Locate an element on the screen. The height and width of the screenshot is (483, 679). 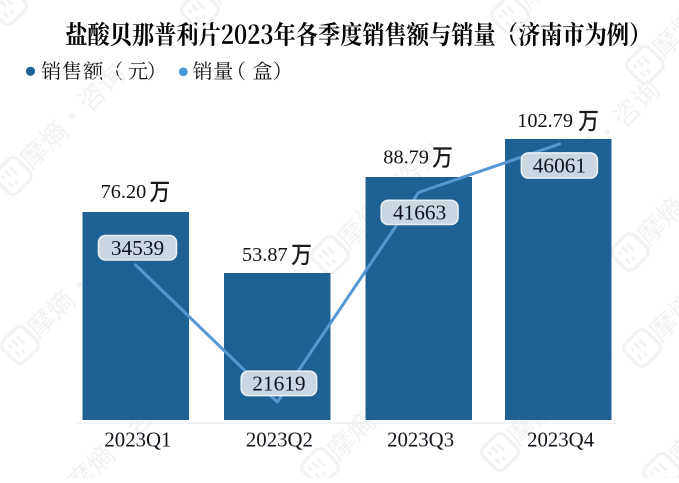
svg-text: 76.20 is located at coordinates (124, 192).